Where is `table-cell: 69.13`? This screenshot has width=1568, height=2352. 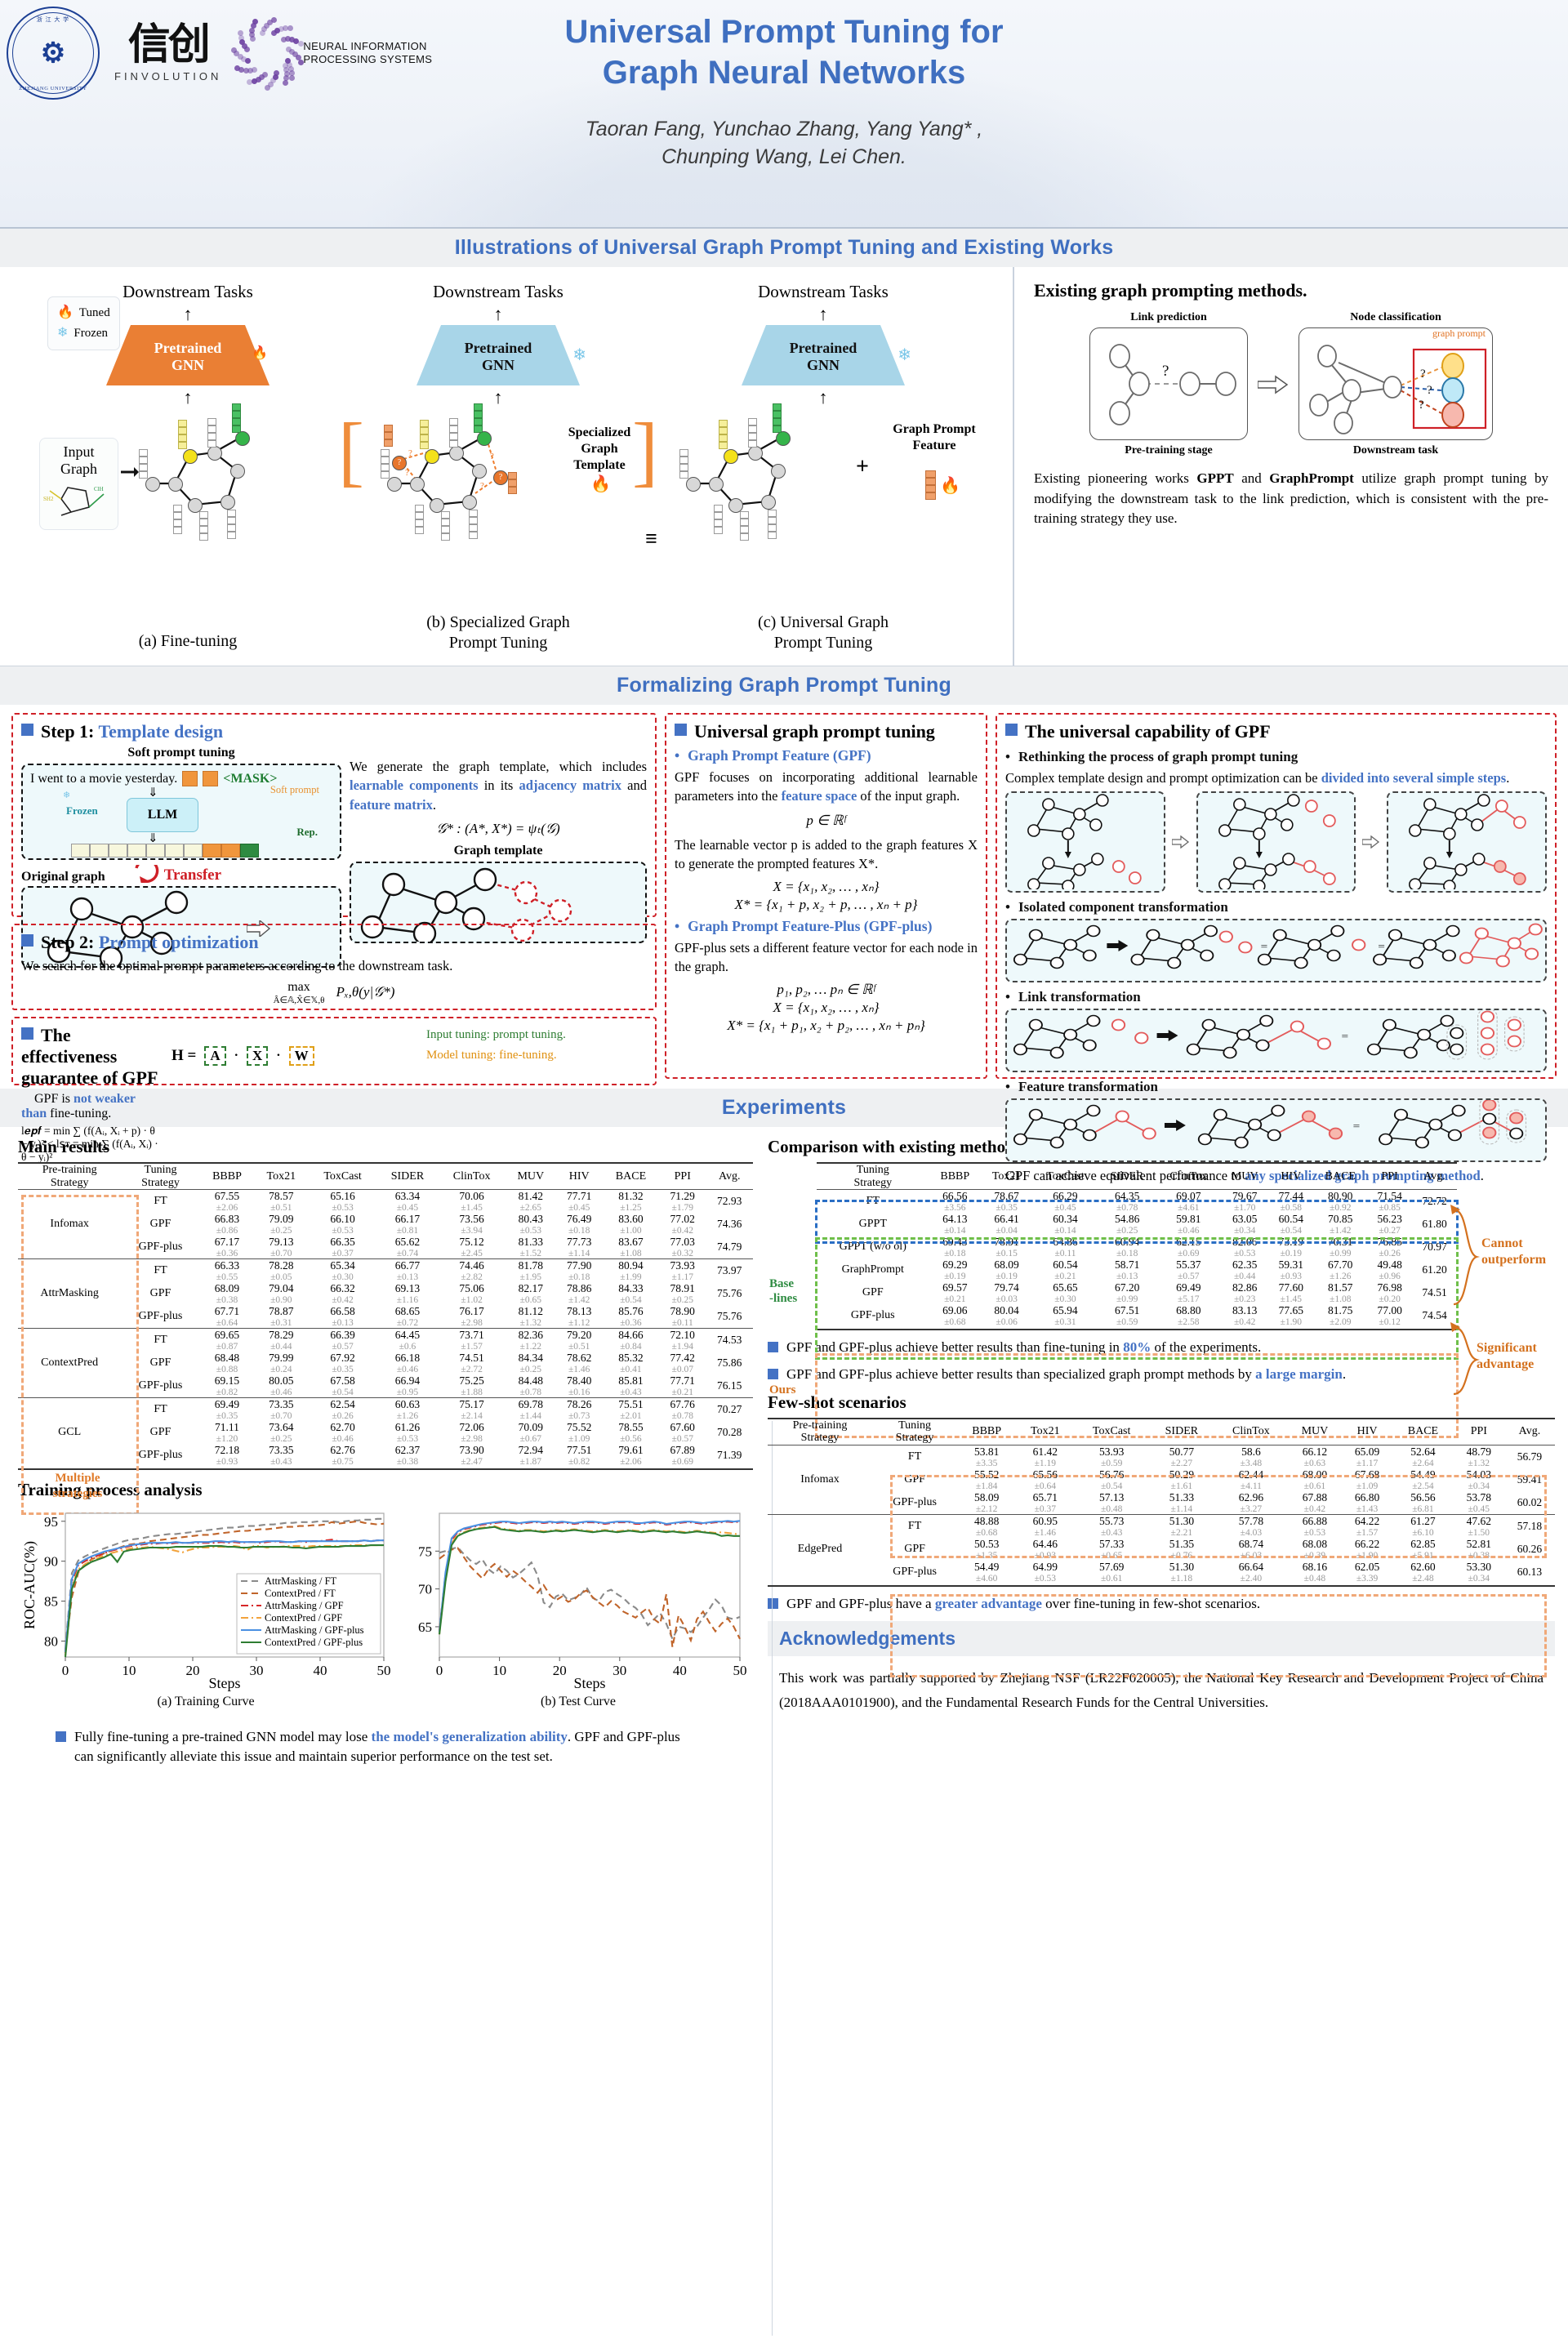 table-cell: 69.13 is located at coordinates (407, 1288).